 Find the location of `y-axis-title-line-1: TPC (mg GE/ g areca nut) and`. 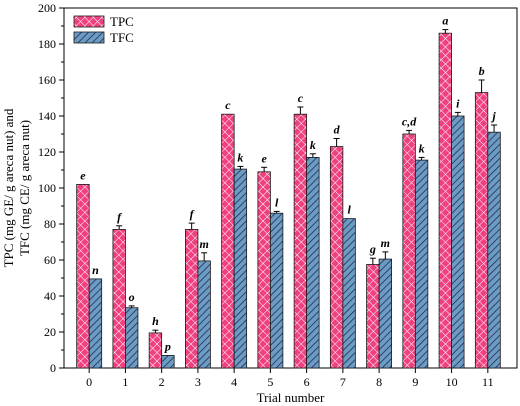

y-axis-title-line-1: TPC (mg GE/ g areca nut) and is located at coordinates (8, 187).